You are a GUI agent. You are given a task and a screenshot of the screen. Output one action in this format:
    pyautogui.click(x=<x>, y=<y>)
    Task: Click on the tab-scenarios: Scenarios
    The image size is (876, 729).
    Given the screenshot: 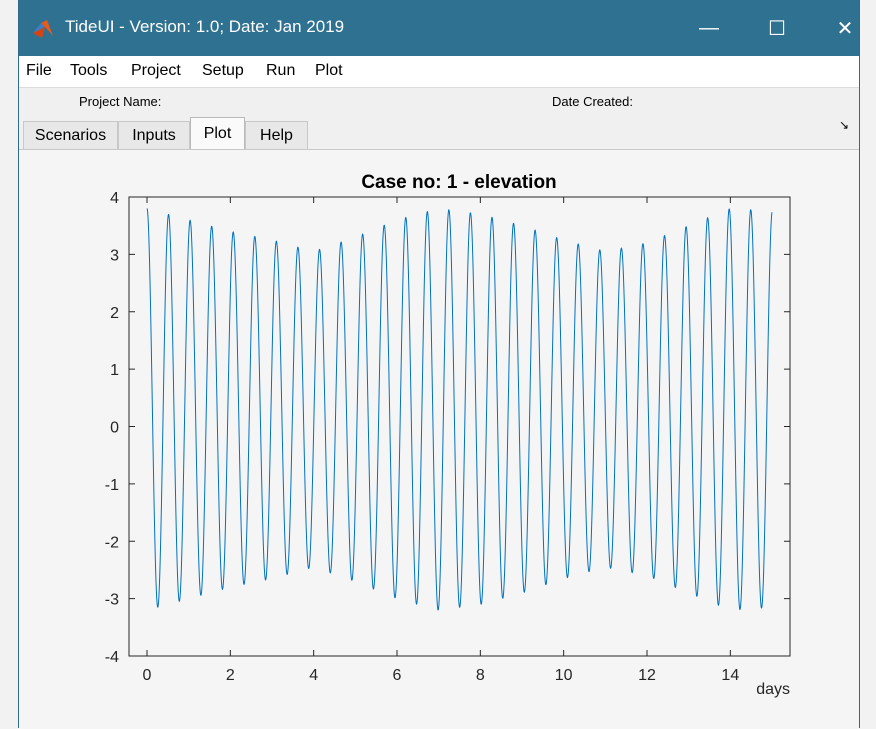 What is the action you would take?
    pyautogui.click(x=70, y=135)
    